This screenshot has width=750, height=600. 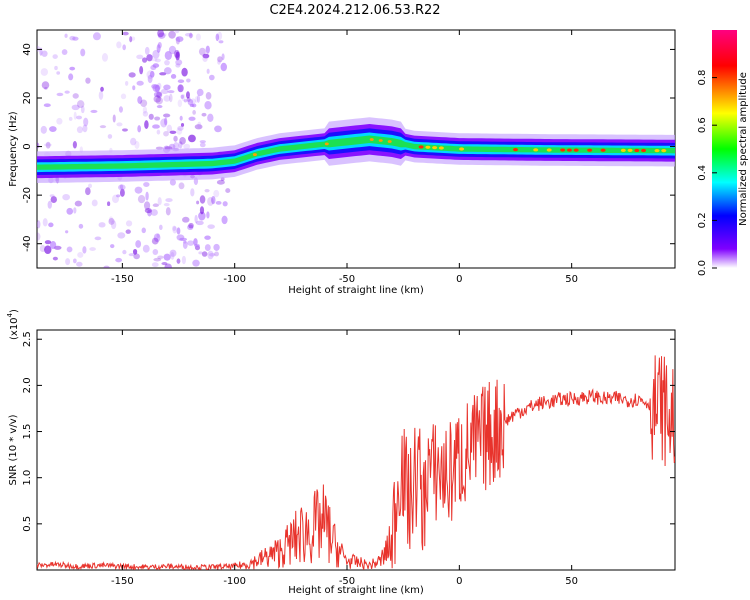 What do you see at coordinates (459, 581) in the screenshot?
I see `snr-xtick-label: 0` at bounding box center [459, 581].